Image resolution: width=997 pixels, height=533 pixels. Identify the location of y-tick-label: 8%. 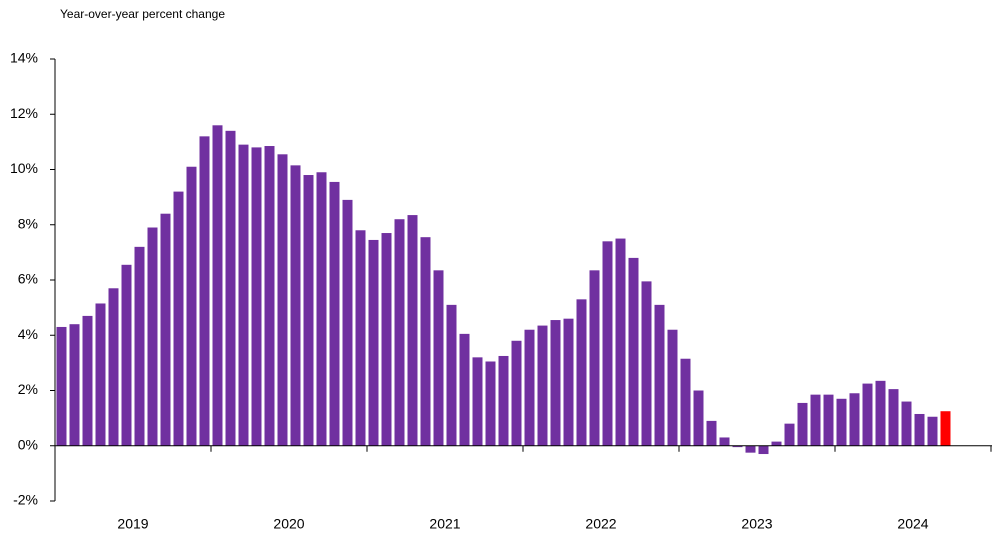
(28, 223).